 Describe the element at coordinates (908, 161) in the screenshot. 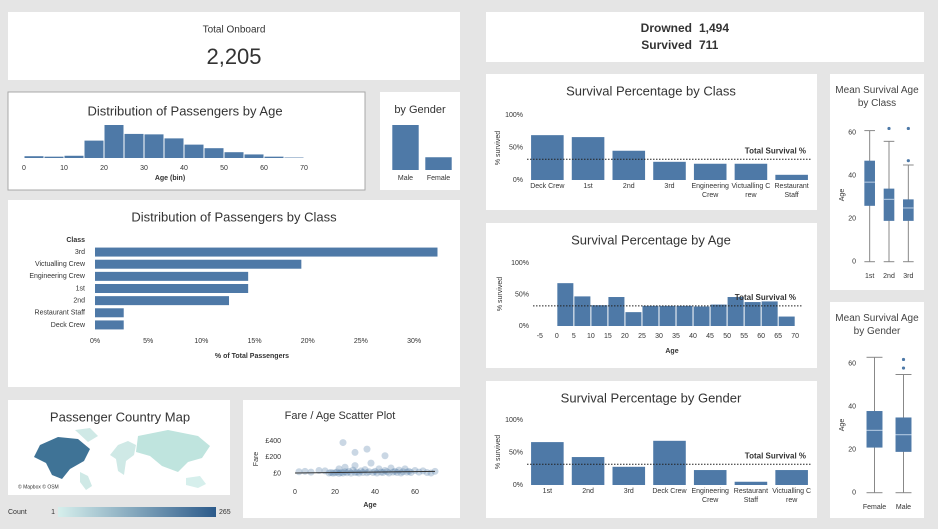

I see `outlier` at that location.